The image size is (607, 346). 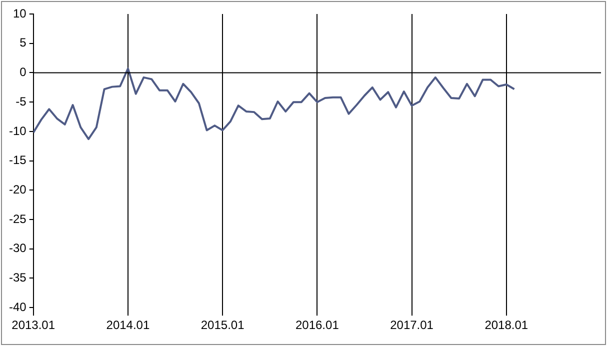 I want to click on y-tick-label: -35, so click(x=18, y=277).